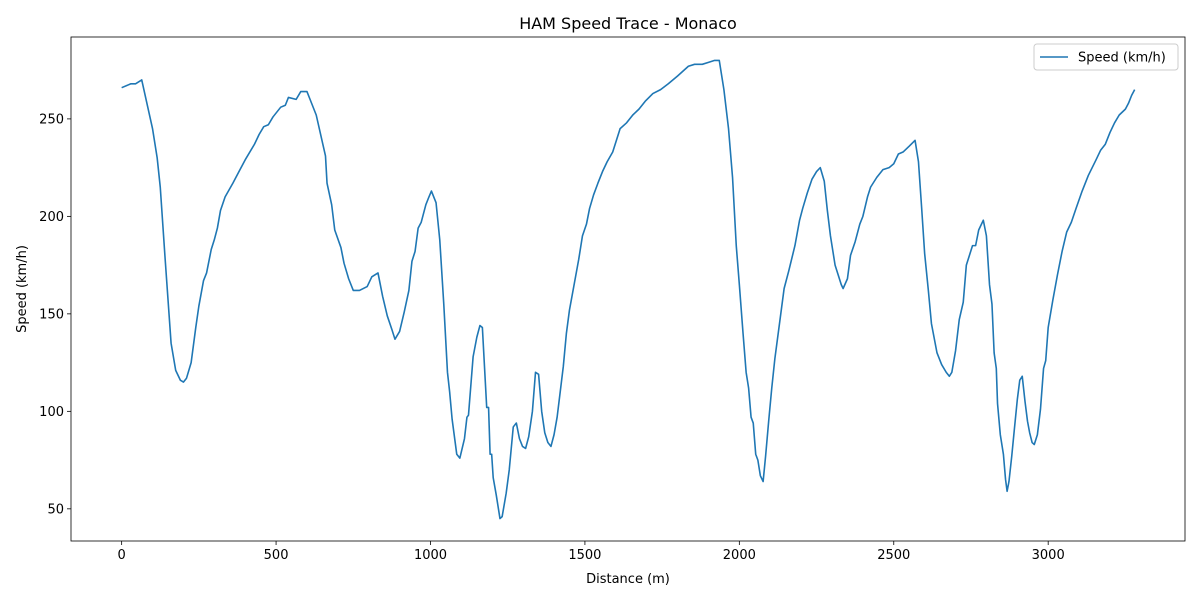 The width and height of the screenshot is (1200, 600). What do you see at coordinates (628, 579) in the screenshot?
I see `x-axis-label: Distance (m)` at bounding box center [628, 579].